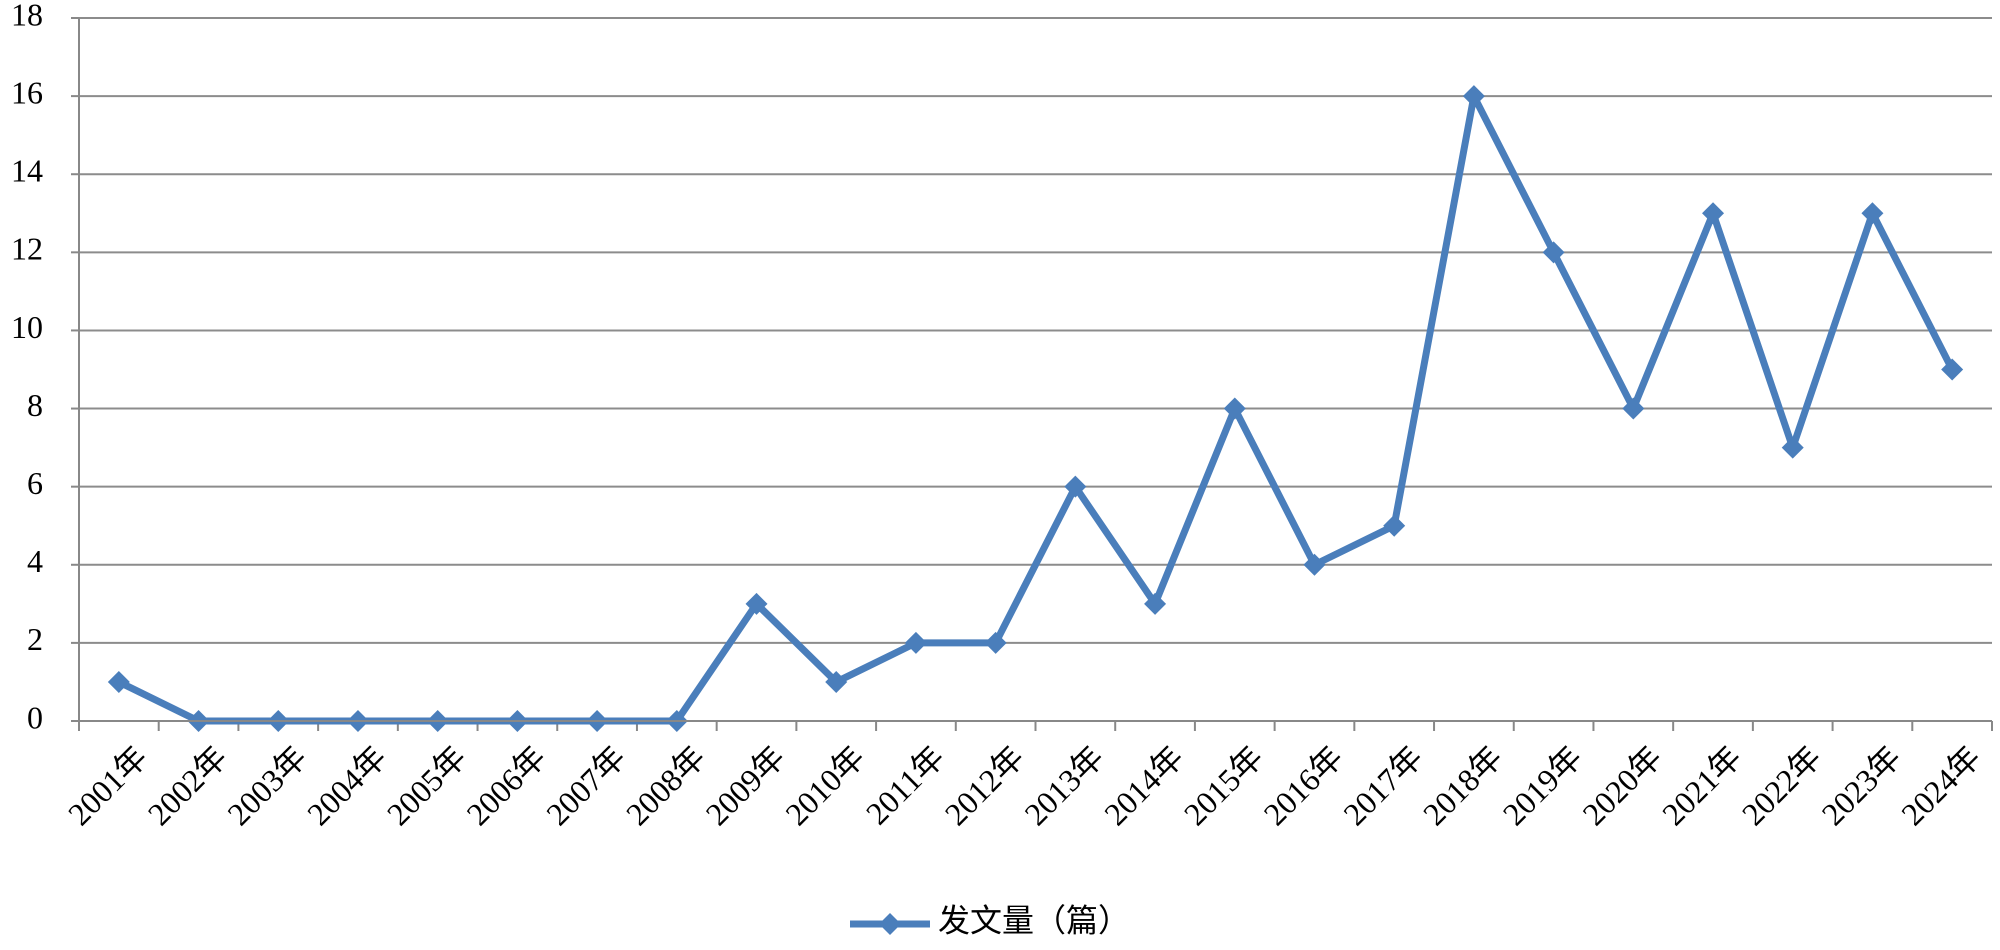 The height and width of the screenshot is (950, 2000). I want to click on x-tick-label: 2020年, so click(1621, 785).